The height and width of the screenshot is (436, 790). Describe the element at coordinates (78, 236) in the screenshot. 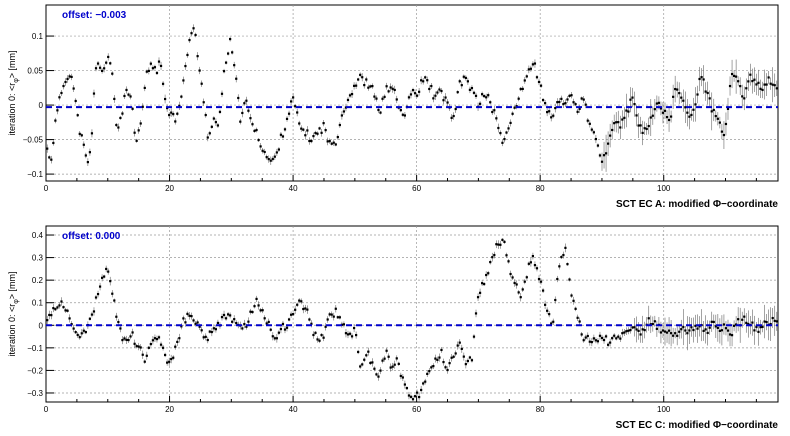

I see `offset-label: offset:` at that location.